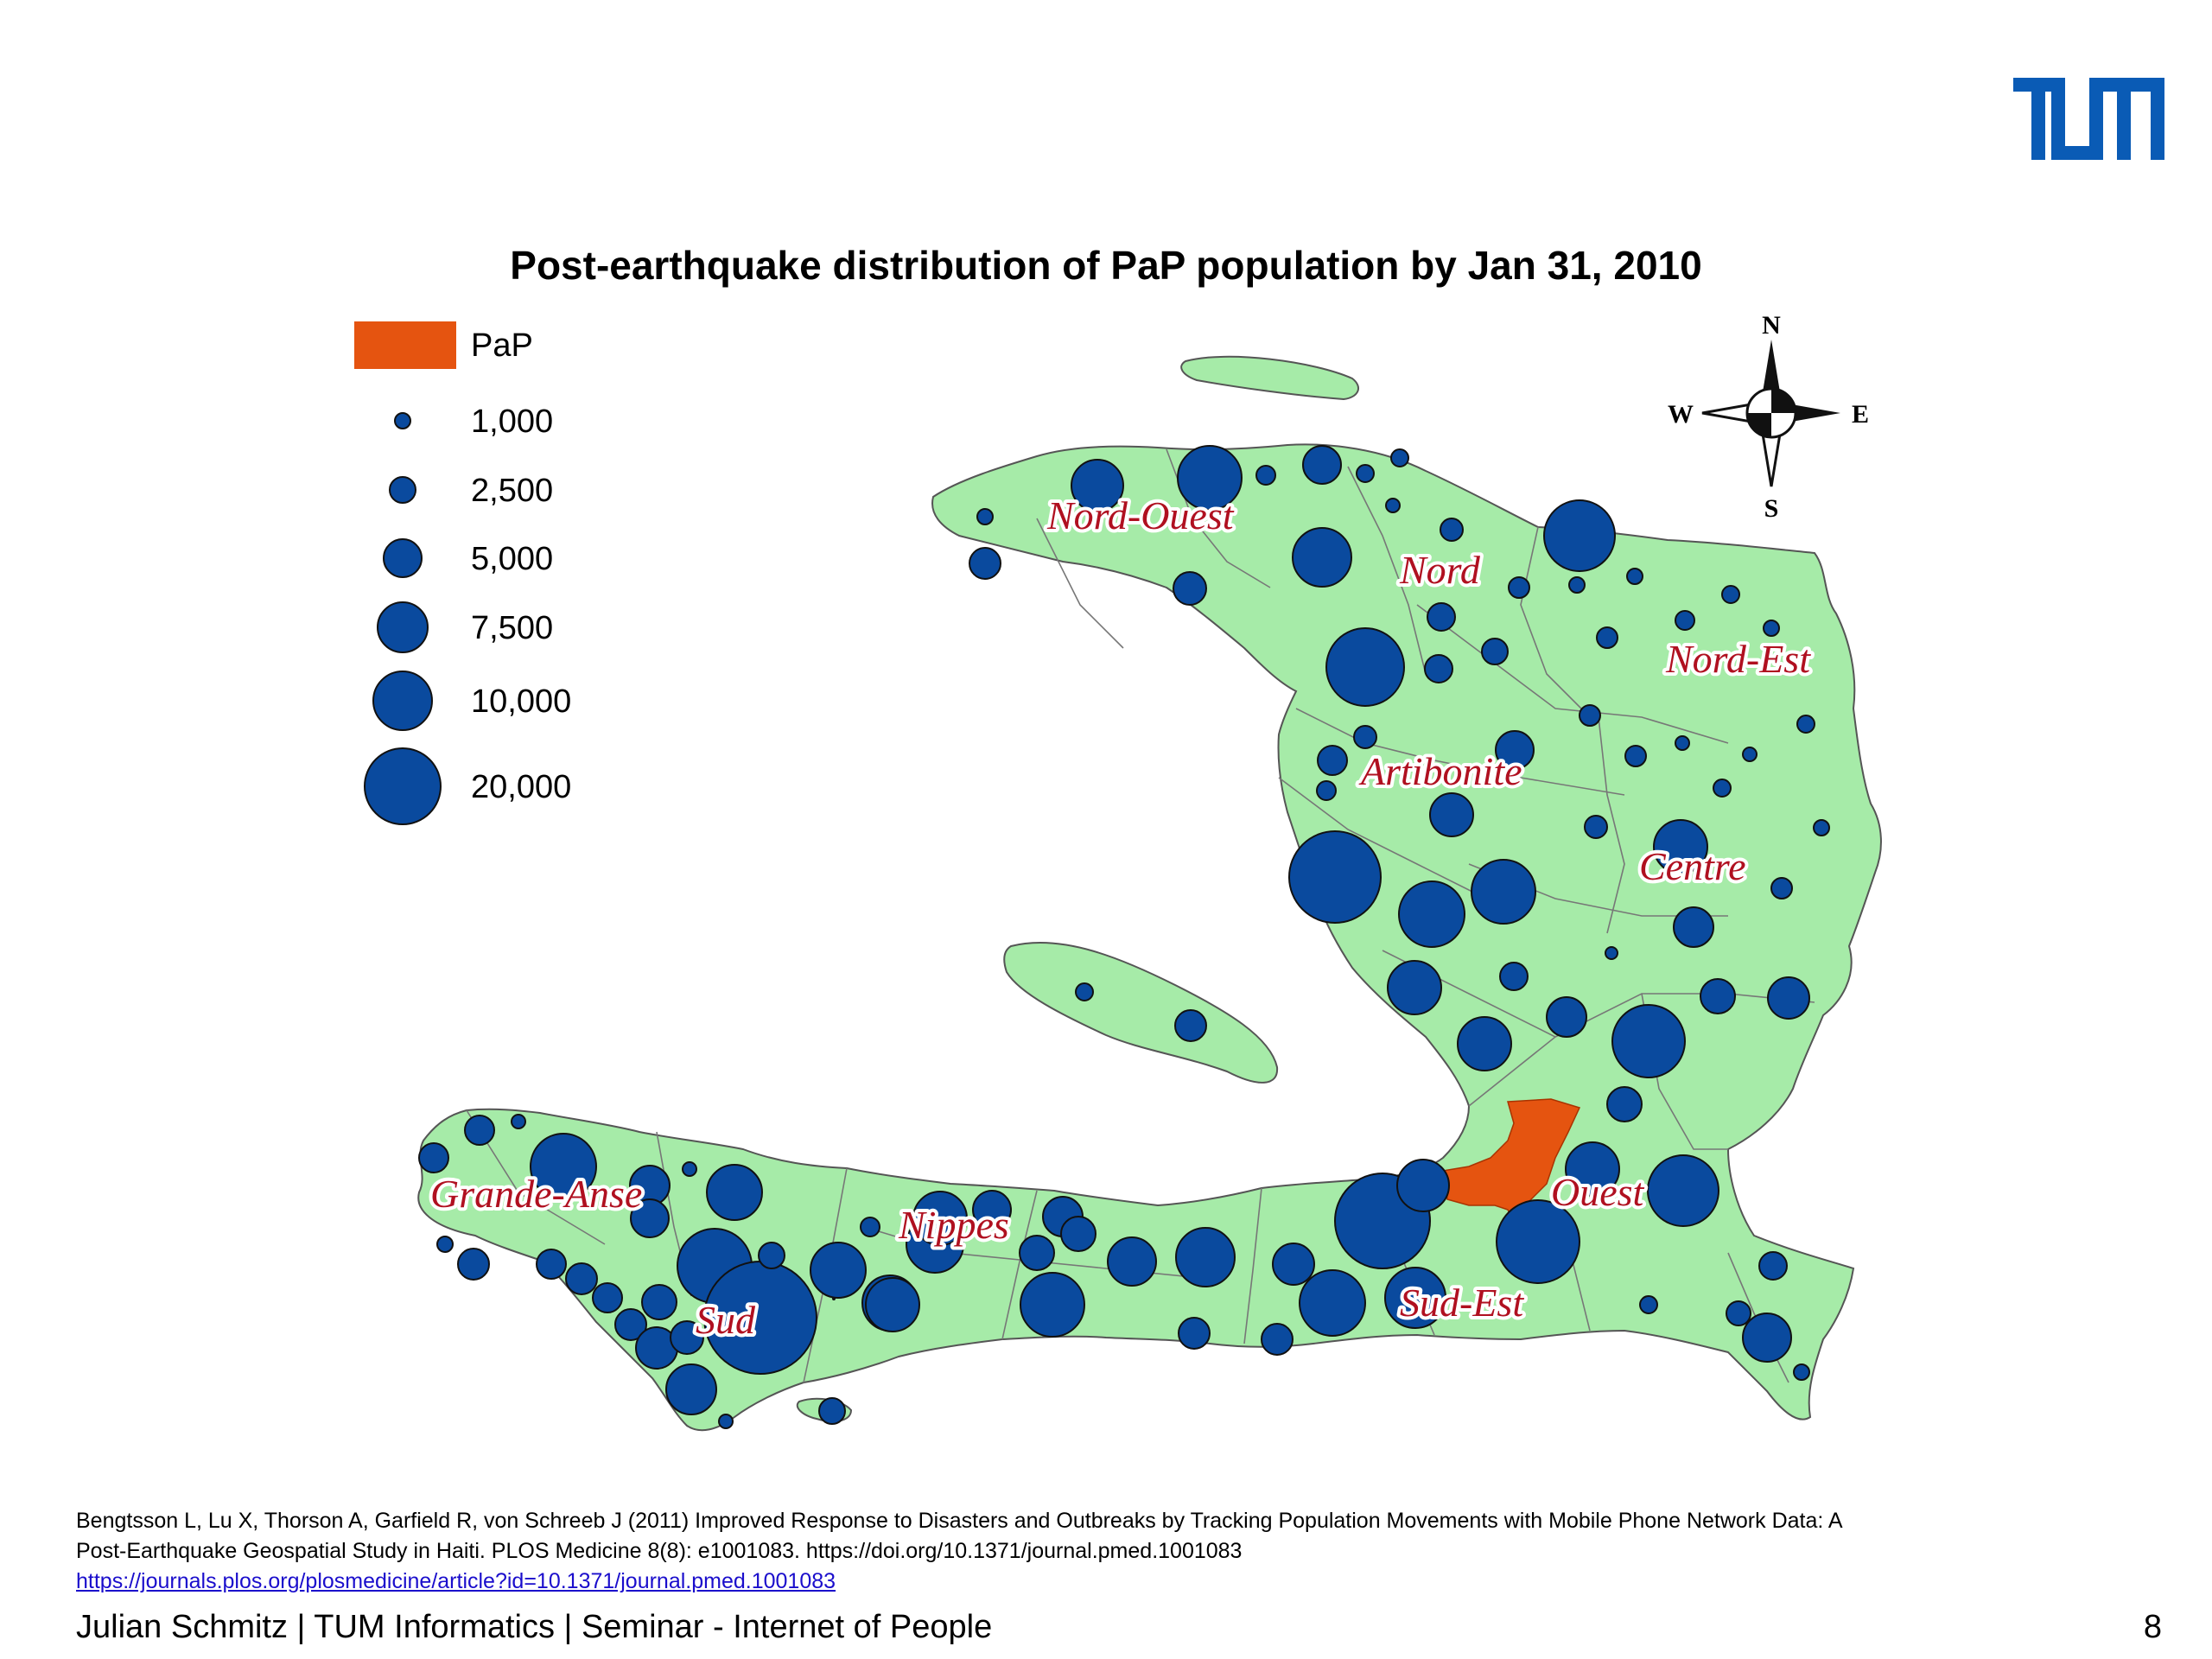 Image resolution: width=2212 pixels, height=1659 pixels. I want to click on compass-n: N, so click(1771, 325).